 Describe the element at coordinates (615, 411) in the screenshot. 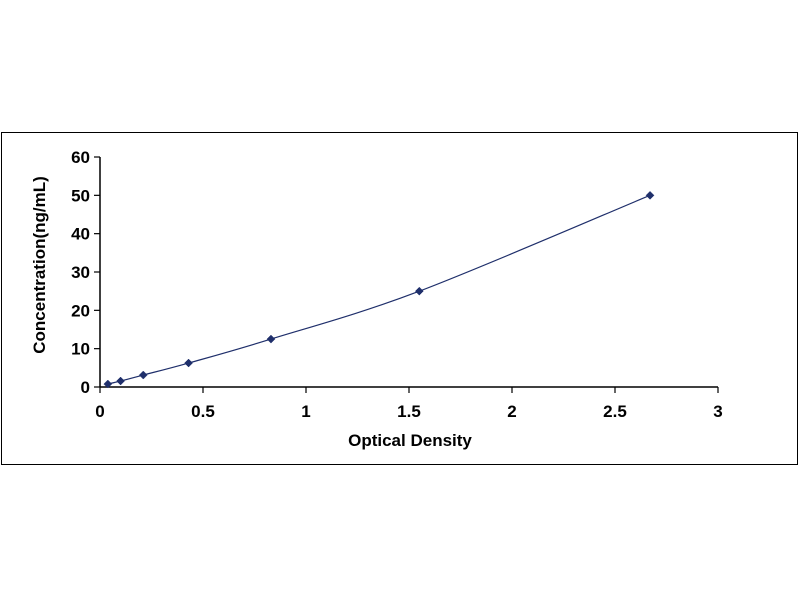

I see `x-tick-label: 2.5` at that location.